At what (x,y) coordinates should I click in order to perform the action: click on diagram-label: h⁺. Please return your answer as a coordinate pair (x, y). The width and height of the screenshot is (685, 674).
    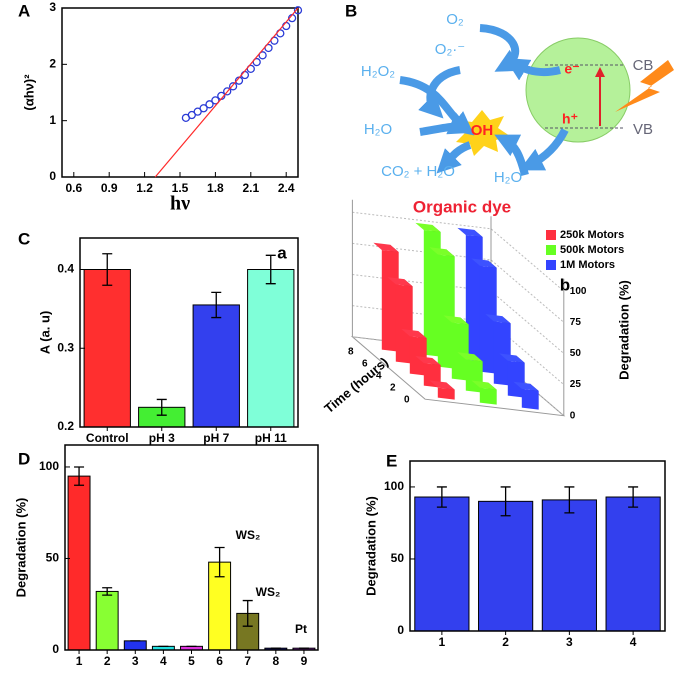
    Looking at the image, I should click on (570, 119).